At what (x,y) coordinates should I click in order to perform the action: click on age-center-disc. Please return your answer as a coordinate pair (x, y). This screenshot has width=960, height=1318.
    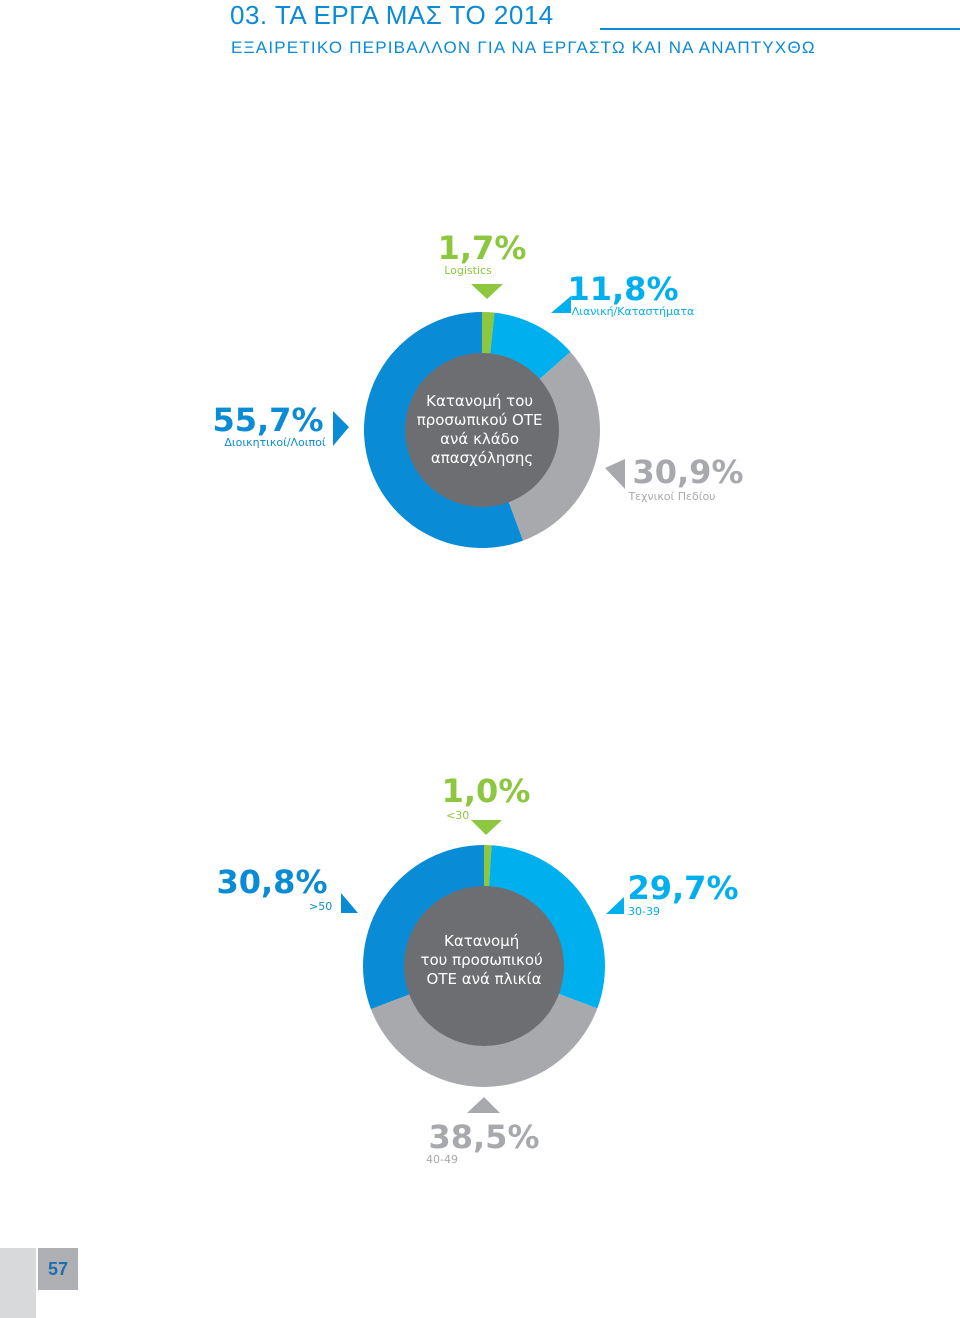
    Looking at the image, I should click on (484, 966).